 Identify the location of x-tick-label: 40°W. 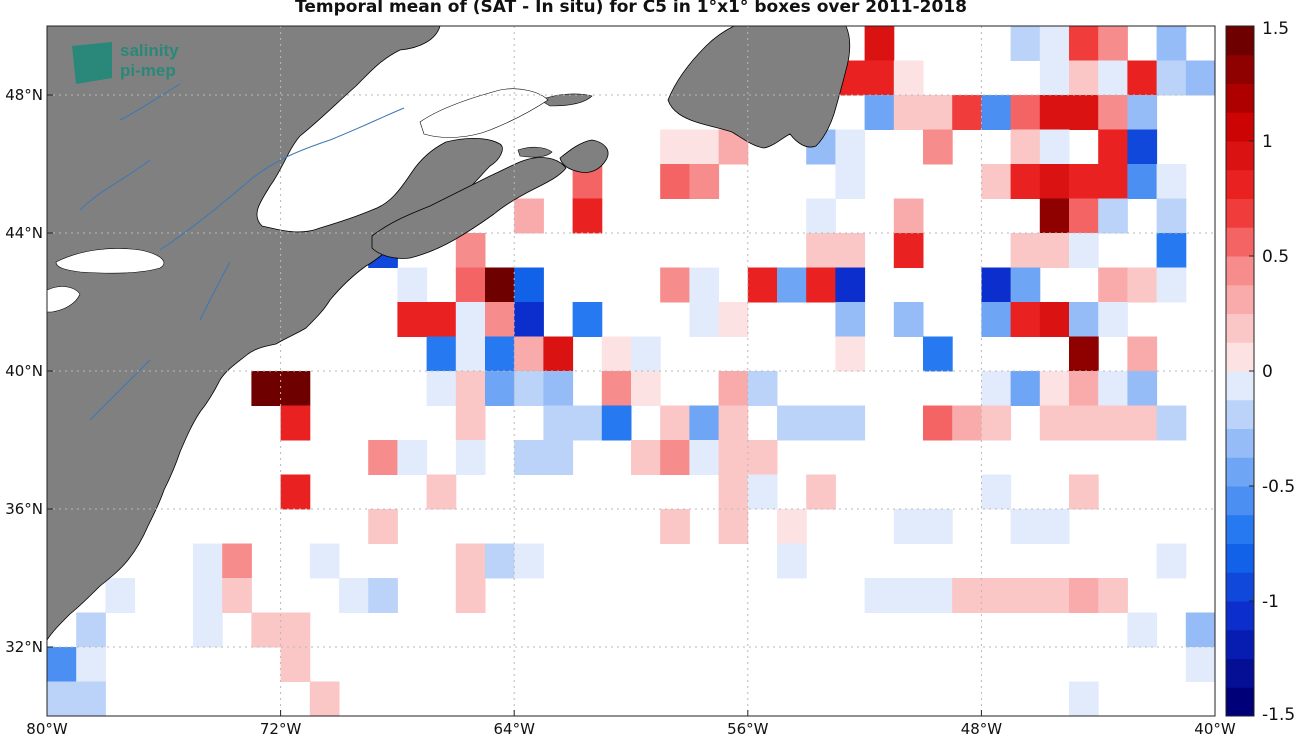
(1215, 729).